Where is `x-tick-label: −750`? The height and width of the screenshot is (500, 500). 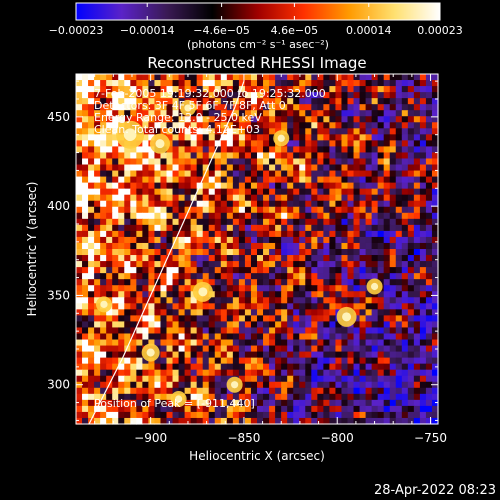 x-tick-label: −750 is located at coordinates (430, 438).